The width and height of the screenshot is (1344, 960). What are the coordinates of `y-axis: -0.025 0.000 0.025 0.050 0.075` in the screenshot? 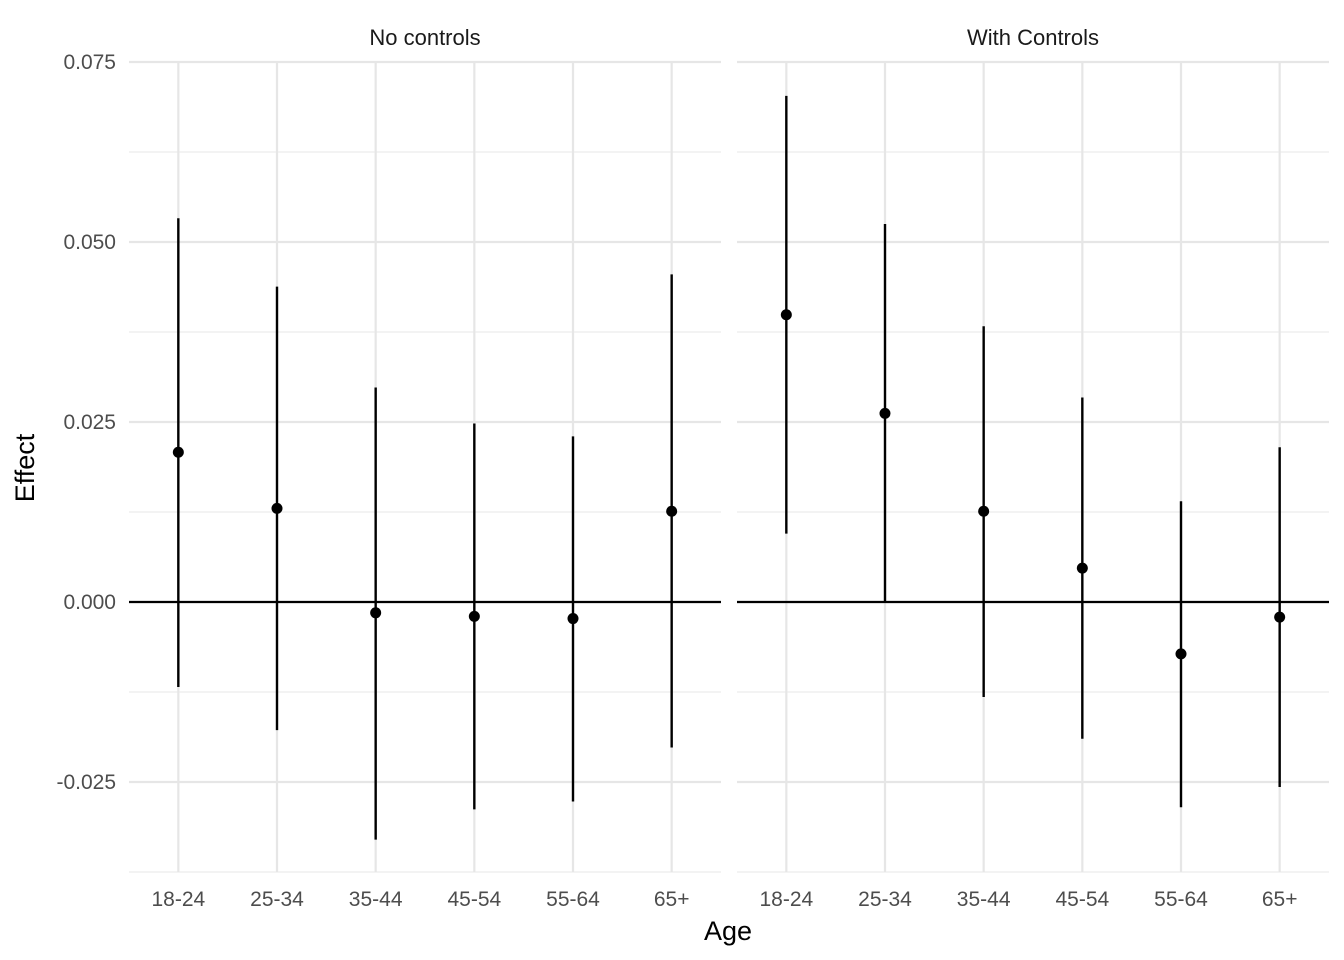 It's located at (86, 422).